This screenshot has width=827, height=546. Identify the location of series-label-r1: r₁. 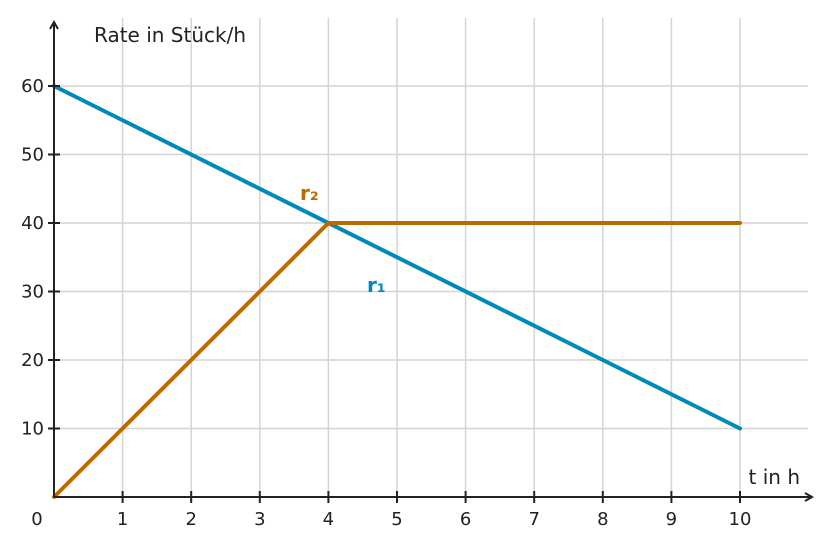
(376, 285).